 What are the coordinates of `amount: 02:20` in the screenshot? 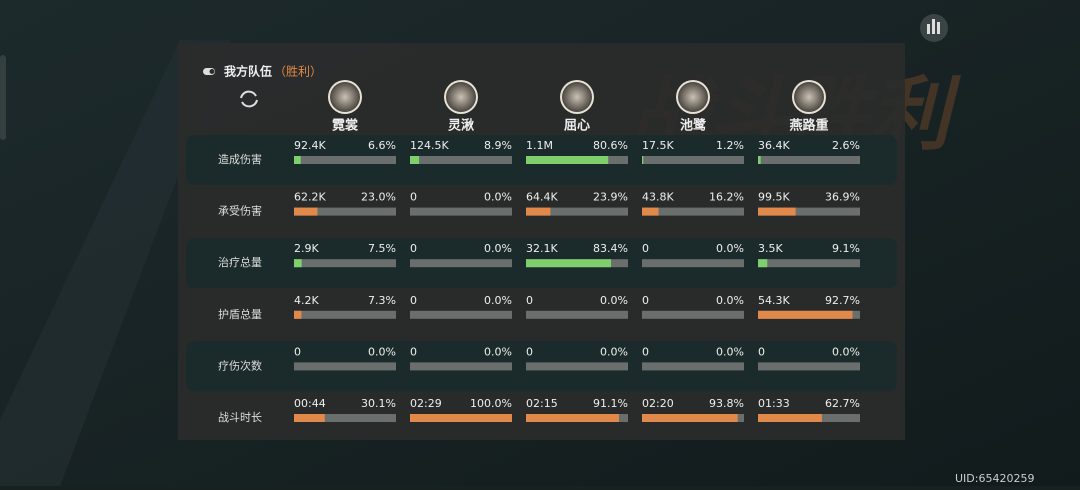 It's located at (658, 403).